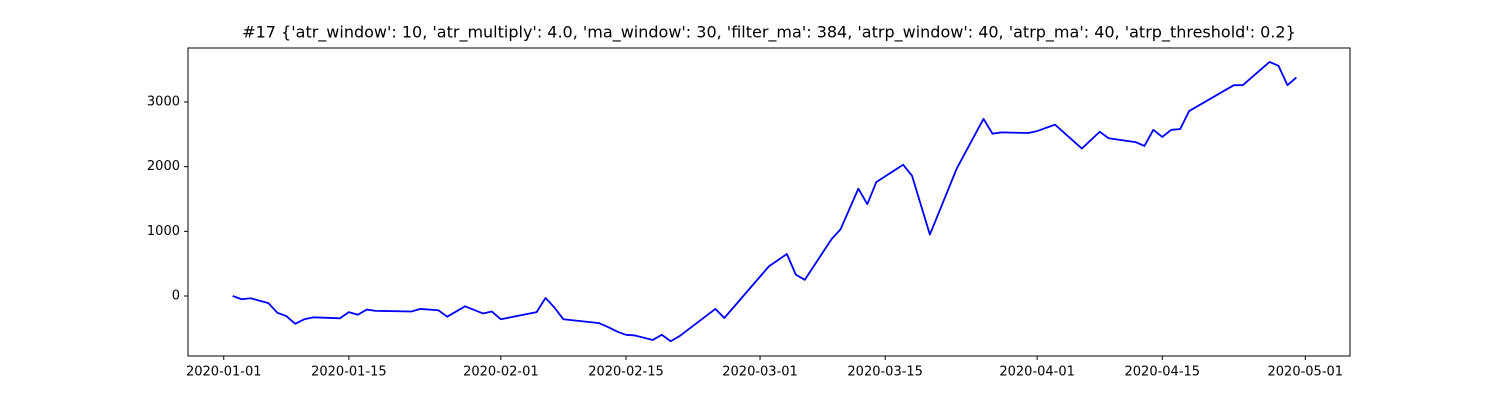 The height and width of the screenshot is (400, 1500). I want to click on x-tick-label: 2020-02-15, so click(626, 372).